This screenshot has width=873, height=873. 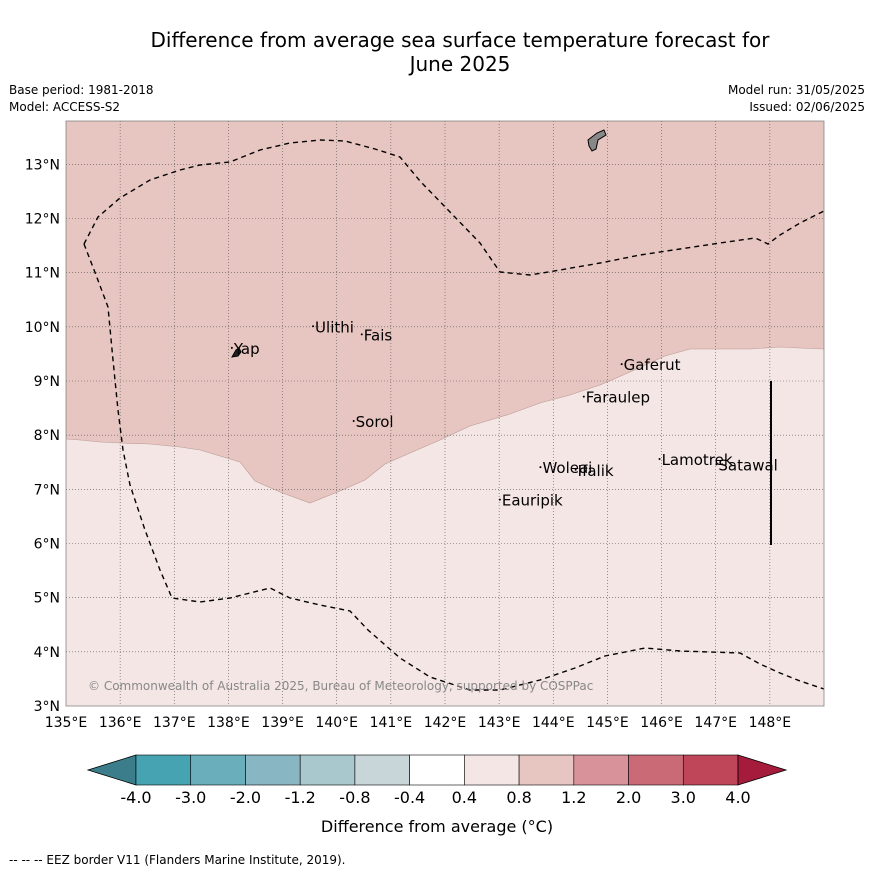 I want to click on lat-tick-label: 4°N, so click(x=47, y=653).